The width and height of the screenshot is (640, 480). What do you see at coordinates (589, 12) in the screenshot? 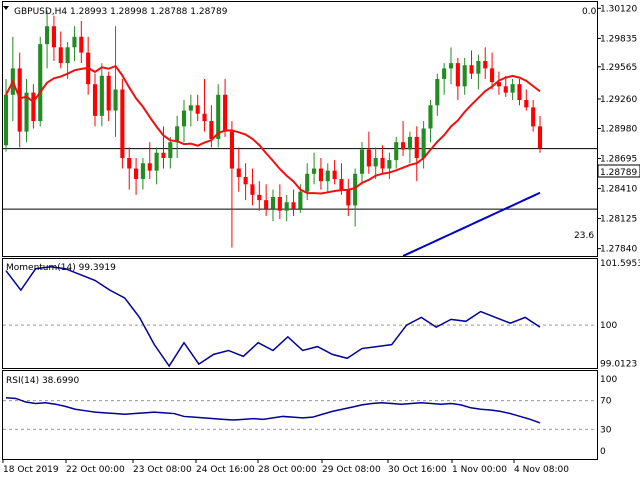
I see `top-right-value: 0.0` at bounding box center [589, 12].